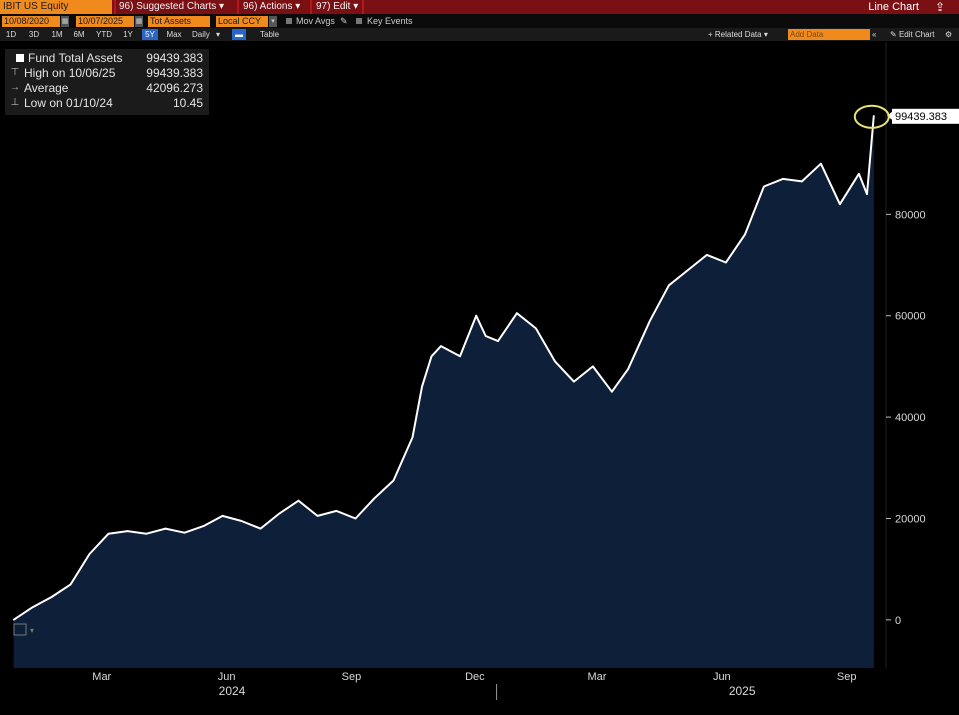 This screenshot has width=959, height=715. What do you see at coordinates (34, 34) in the screenshot?
I see `range-button: 3D` at bounding box center [34, 34].